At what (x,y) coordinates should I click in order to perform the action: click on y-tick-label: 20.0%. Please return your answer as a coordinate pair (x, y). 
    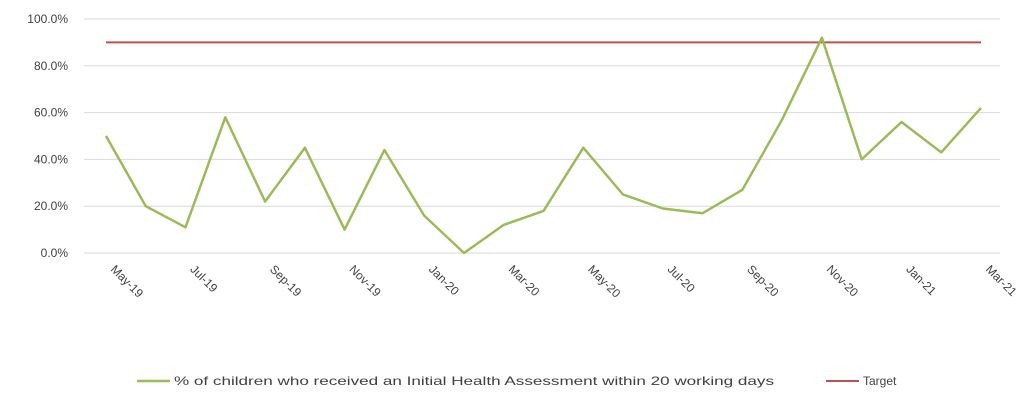
    Looking at the image, I should click on (51, 206).